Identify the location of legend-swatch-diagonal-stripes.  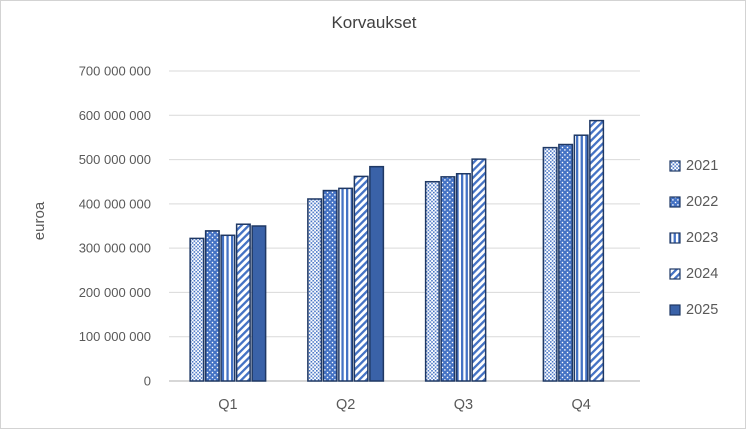
(675, 274).